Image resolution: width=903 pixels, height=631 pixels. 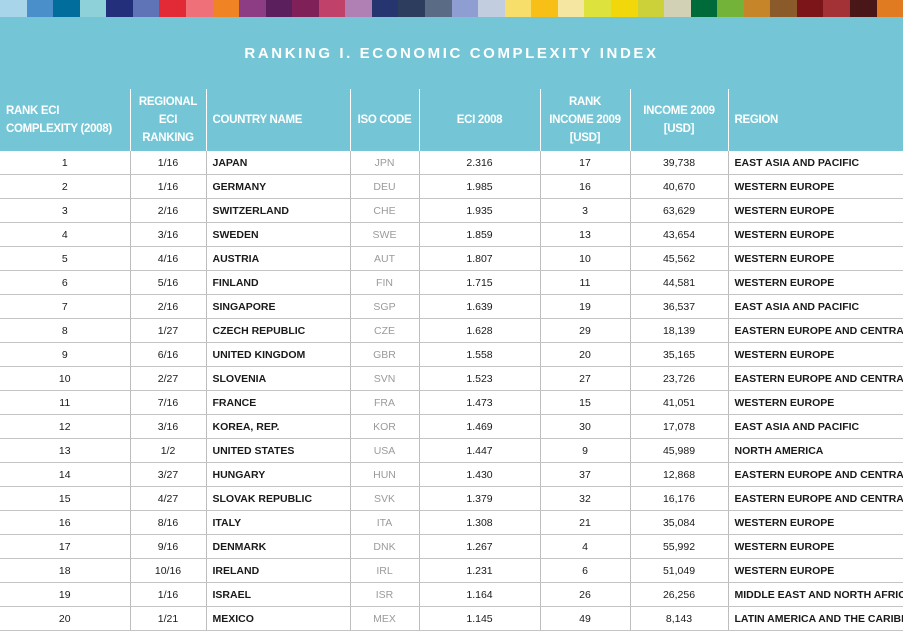 What do you see at coordinates (278, 426) in the screenshot?
I see `country-cell: KOREA, REP.` at bounding box center [278, 426].